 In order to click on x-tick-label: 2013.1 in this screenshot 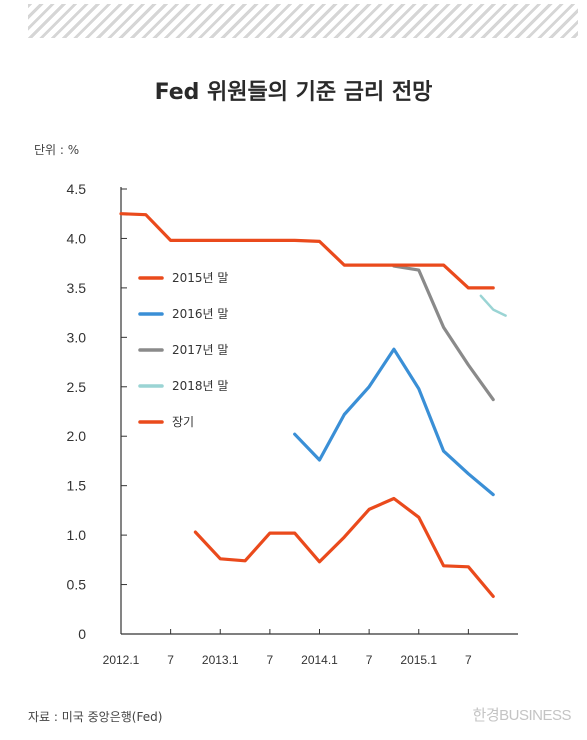, I will do `click(220, 660)`.